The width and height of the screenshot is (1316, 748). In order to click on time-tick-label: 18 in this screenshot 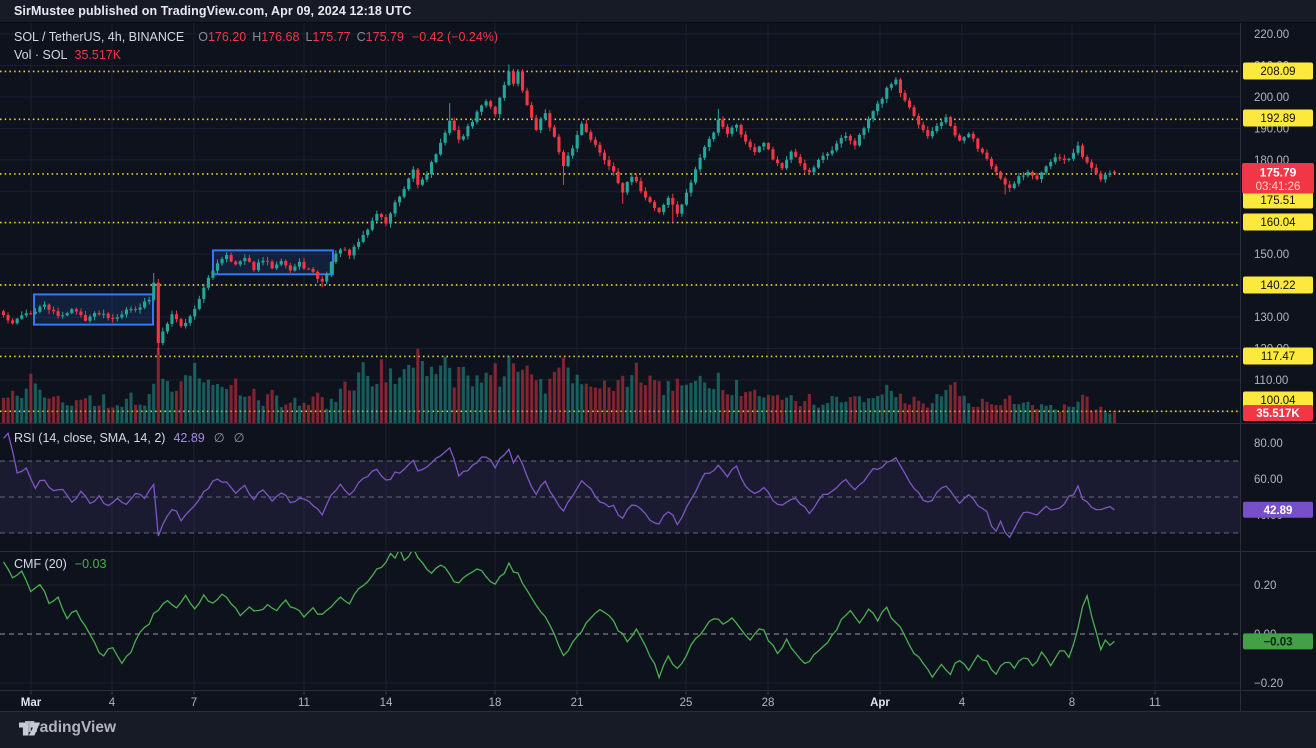, I will do `click(495, 703)`.